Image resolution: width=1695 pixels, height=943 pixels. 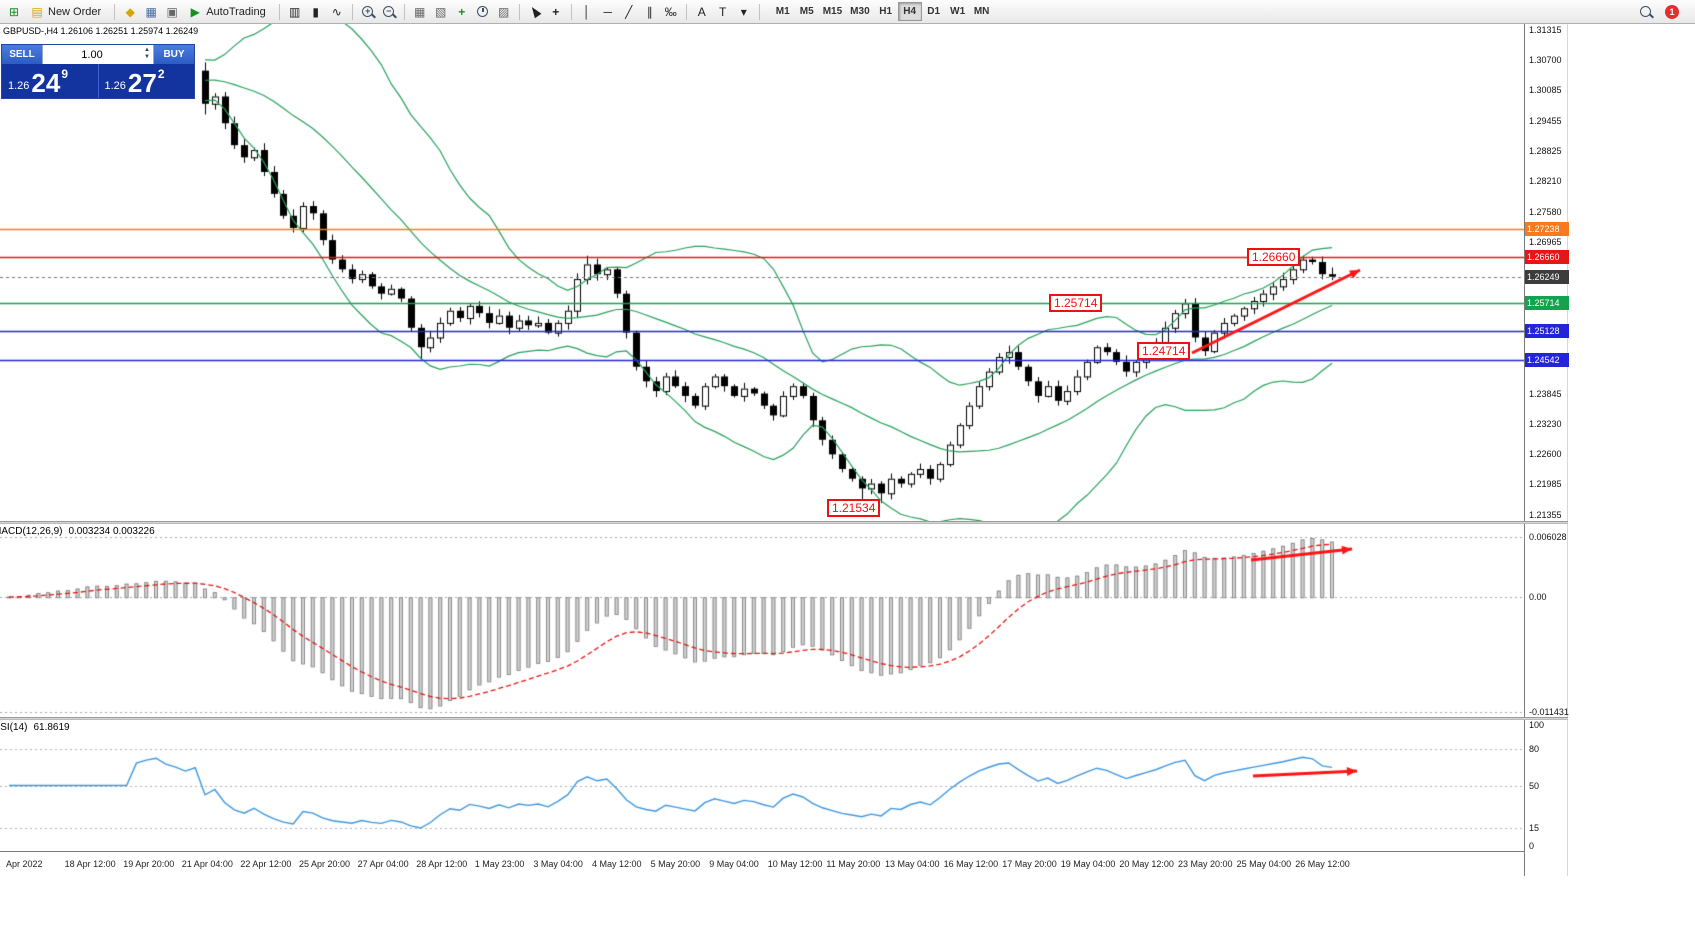 I want to click on price-annotation: 1.24714, so click(x=1164, y=351).